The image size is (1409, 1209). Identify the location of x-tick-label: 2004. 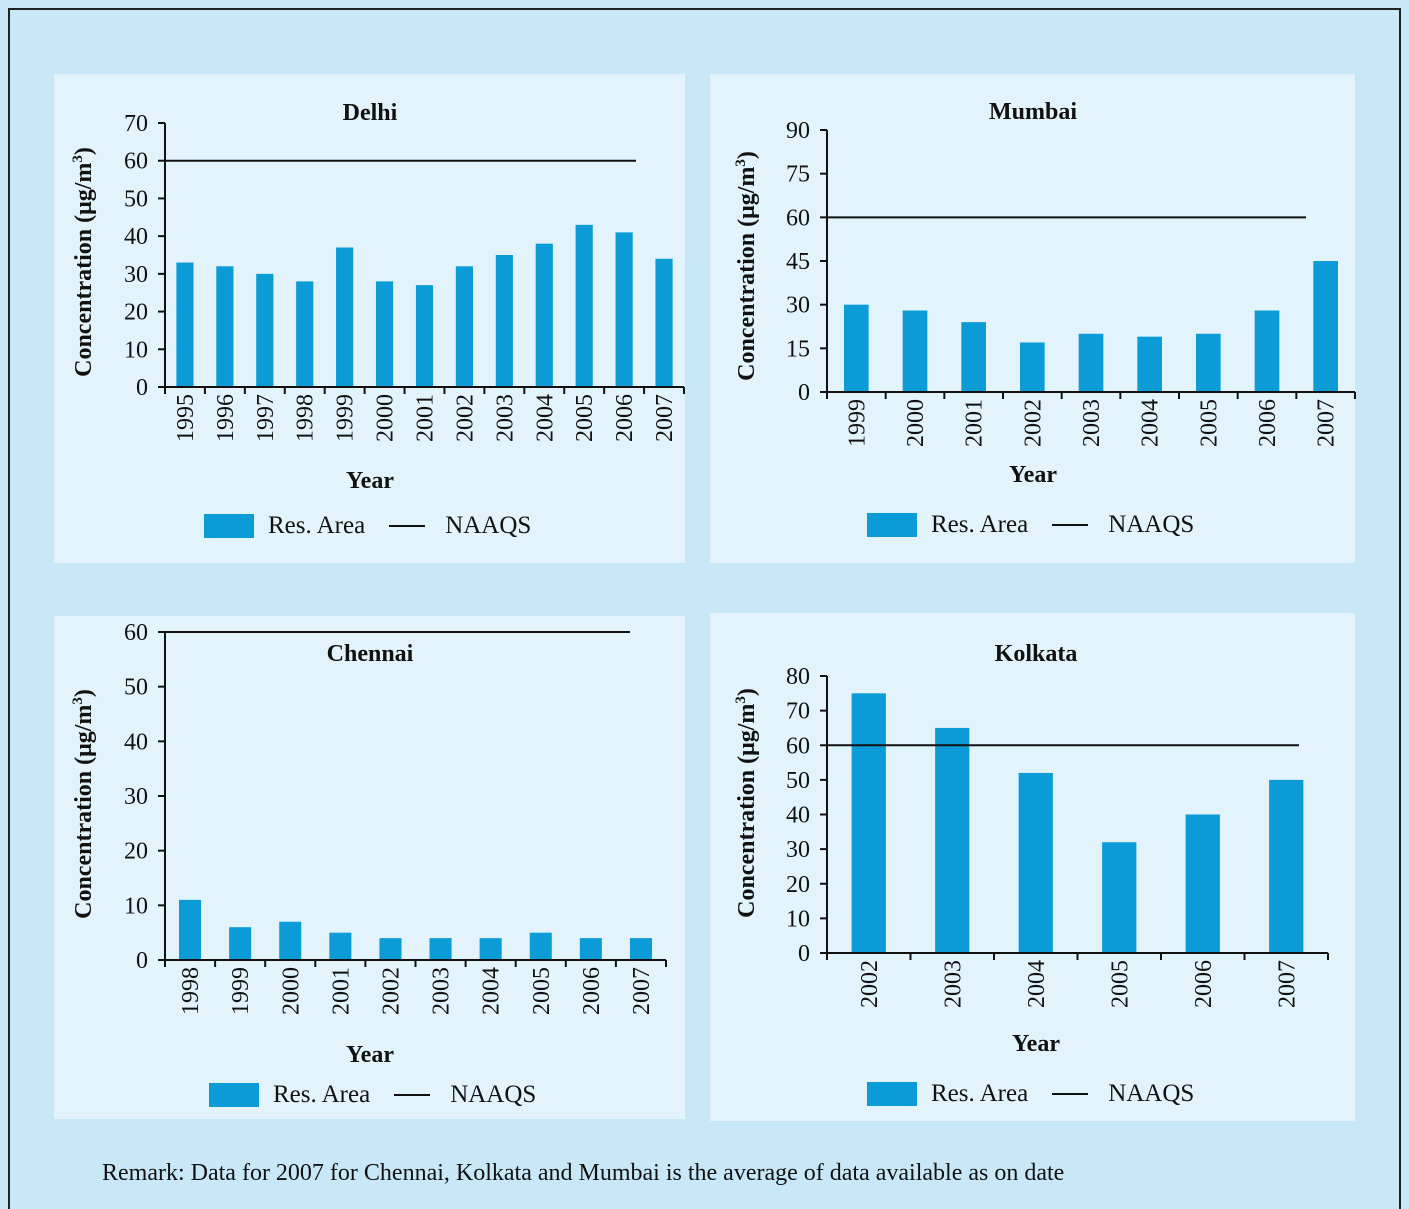
(1151, 423).